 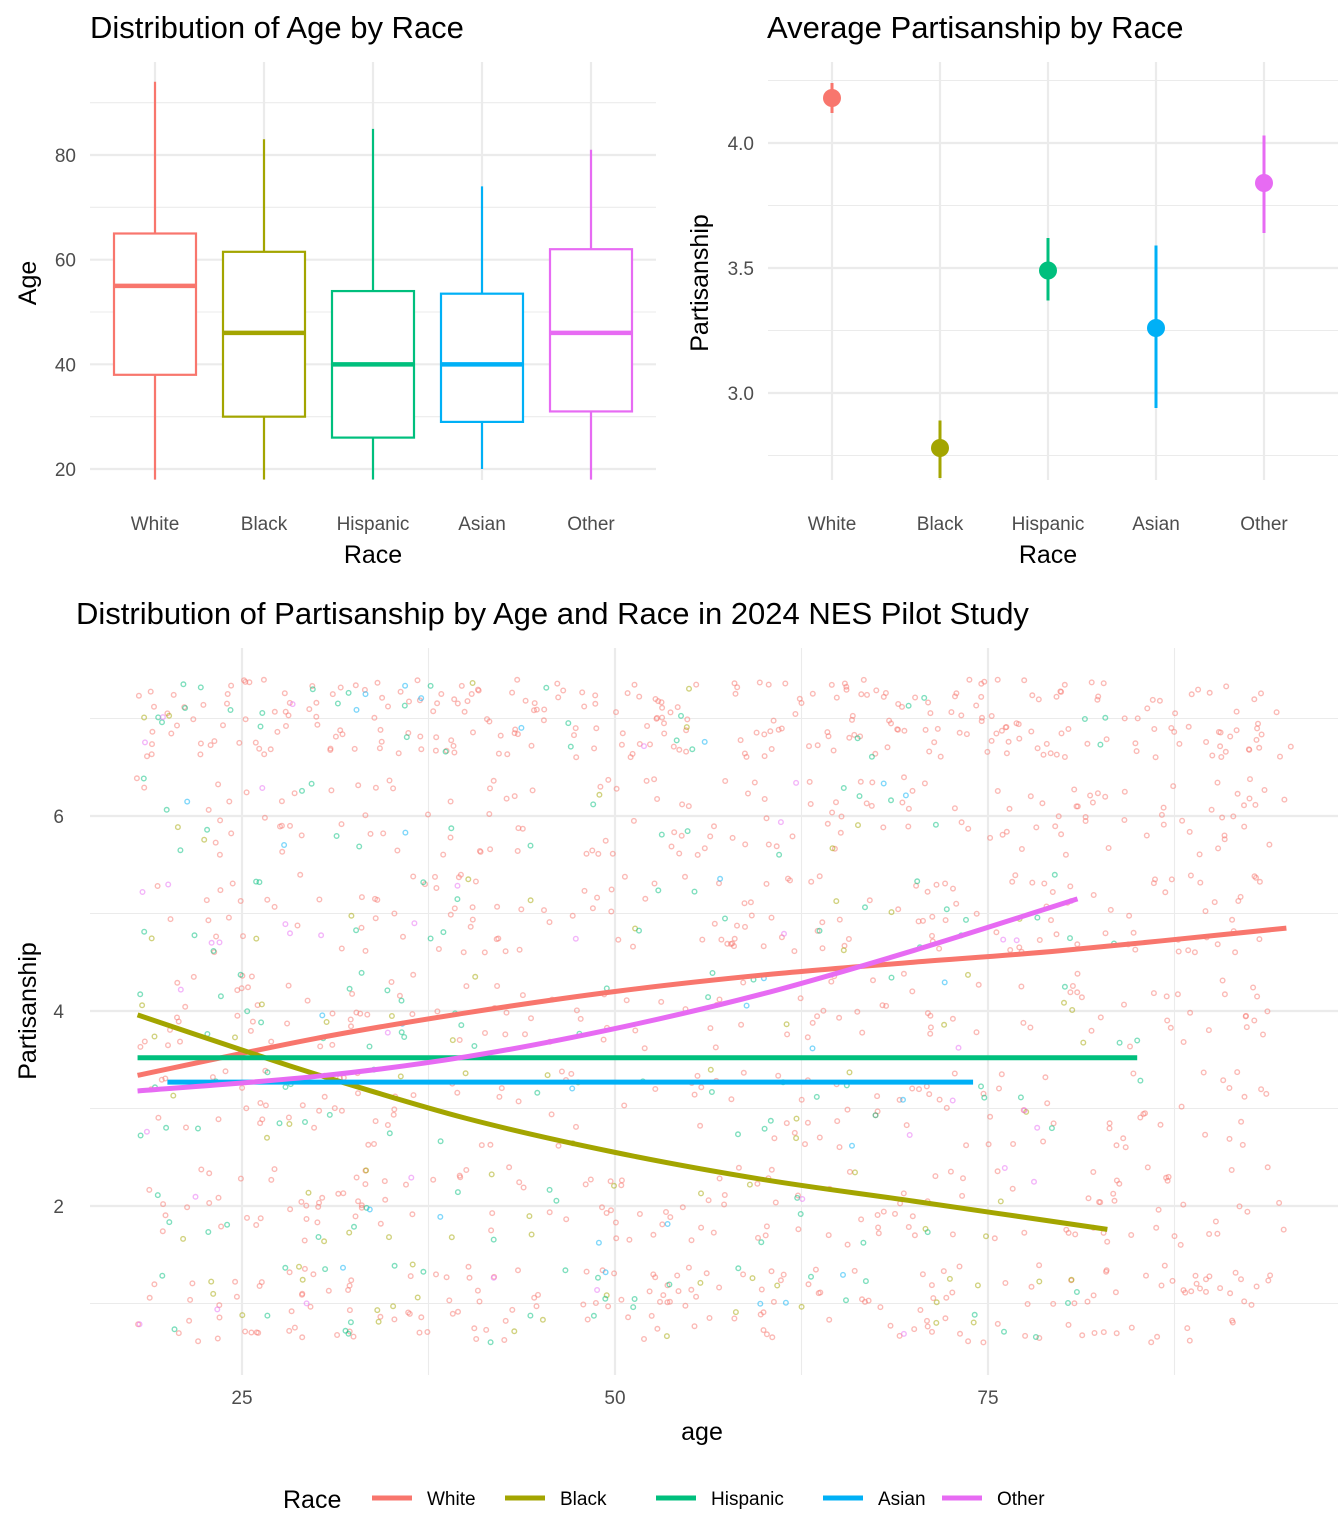 I want to click on y-tick-label: 80, so click(x=65, y=156).